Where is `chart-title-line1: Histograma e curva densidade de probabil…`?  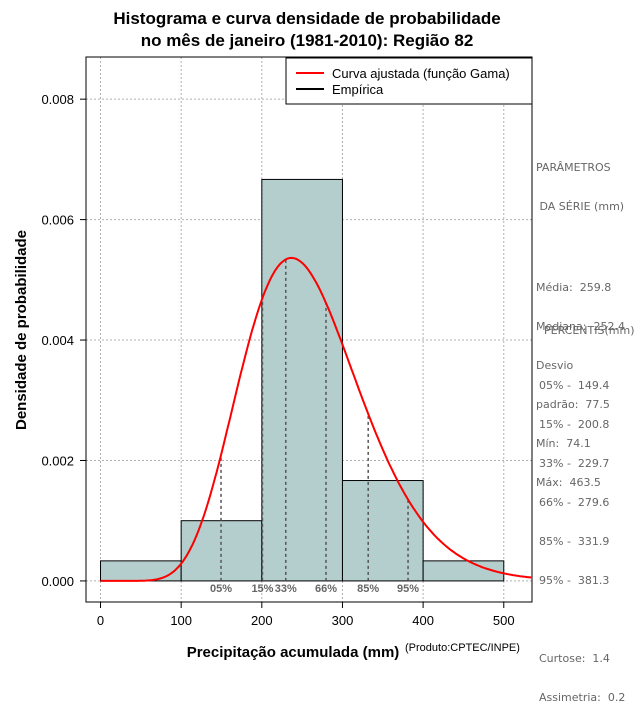 chart-title-line1: Histograma e curva densidade de probabil… is located at coordinates (306, 18).